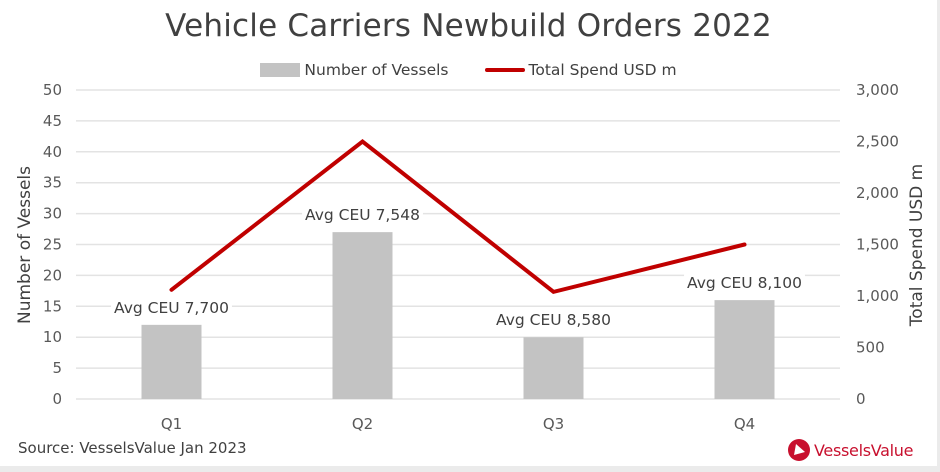 The height and width of the screenshot is (472, 940). What do you see at coordinates (52, 214) in the screenshot?
I see `y-tick-label: 30` at bounding box center [52, 214].